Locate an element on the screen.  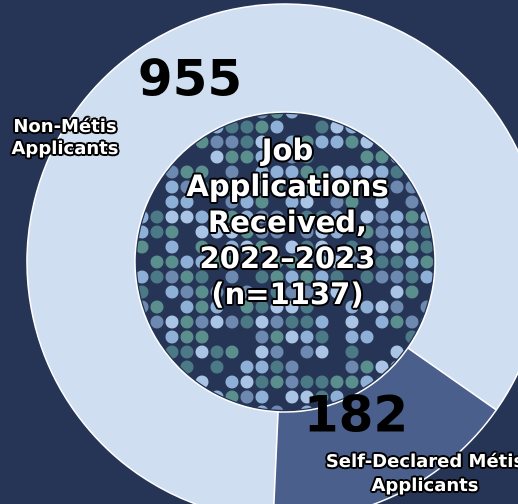
slice is located at coordinates (385, 425).